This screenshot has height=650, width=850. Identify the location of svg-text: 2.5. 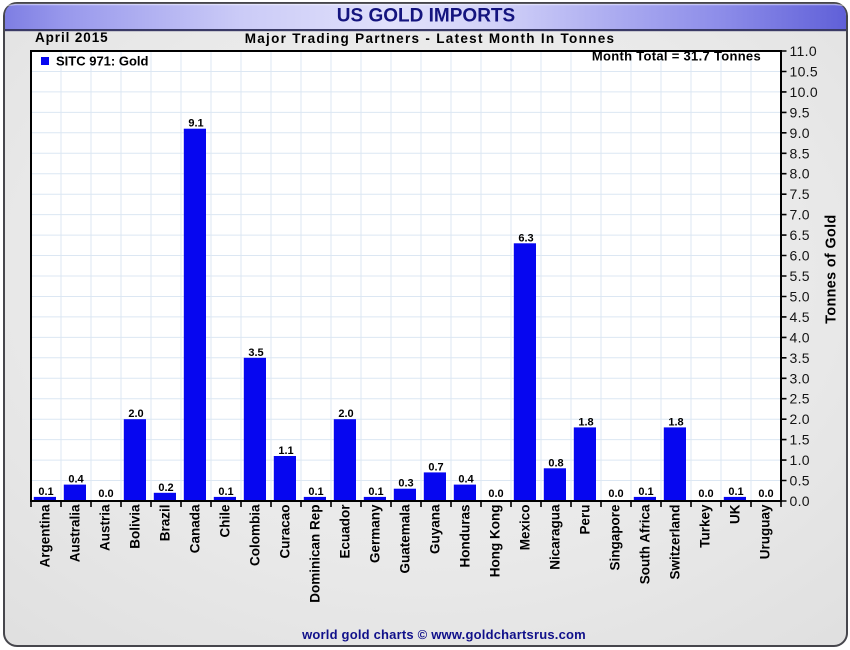
(800, 399).